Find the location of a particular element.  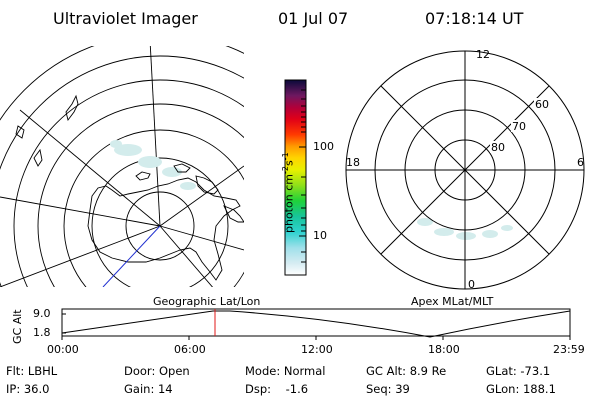

mlt-line-diagonal is located at coordinates (465, 170).